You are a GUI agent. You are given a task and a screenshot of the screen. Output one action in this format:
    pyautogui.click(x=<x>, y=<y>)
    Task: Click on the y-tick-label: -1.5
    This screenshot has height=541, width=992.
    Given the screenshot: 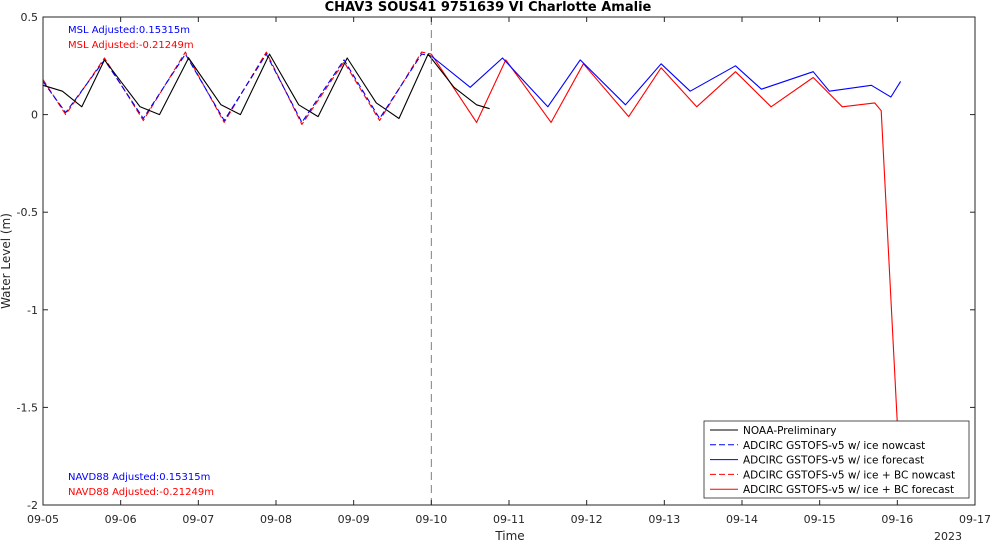 What is the action you would take?
    pyautogui.click(x=27, y=407)
    